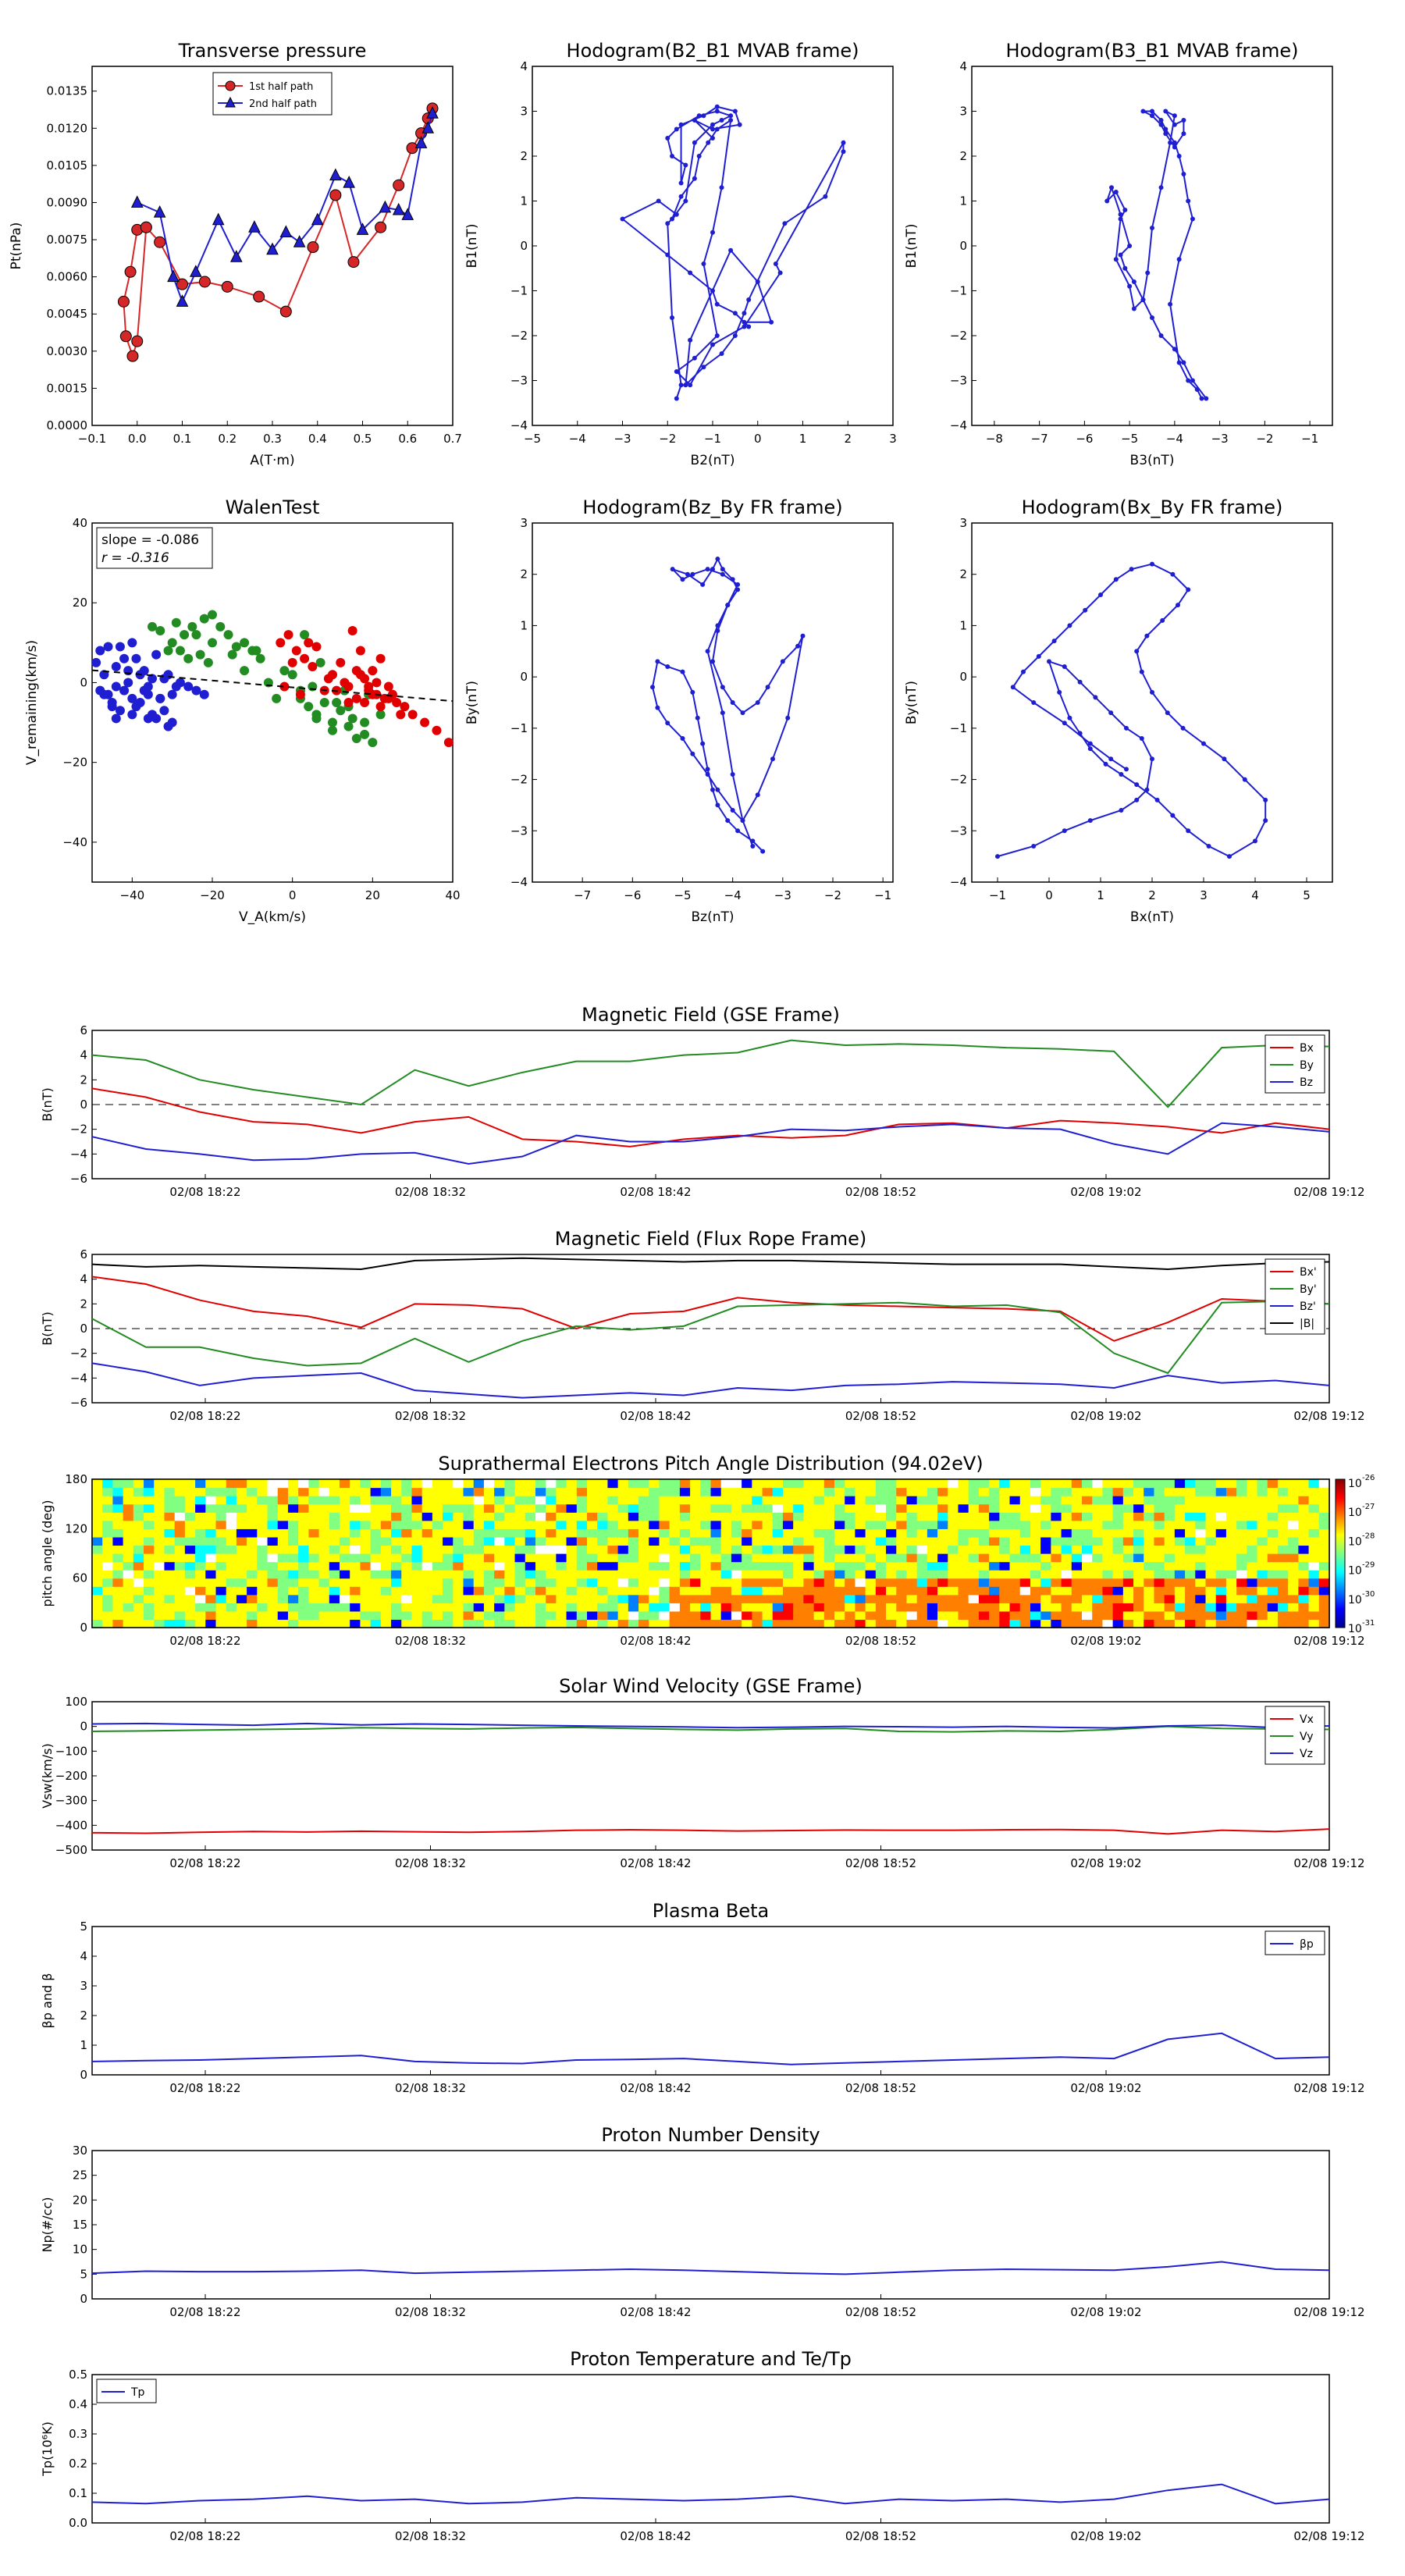 This screenshot has width=1405, height=2576. What do you see at coordinates (1130, 439) in the screenshot?
I see `h2-xtick-label: −5` at bounding box center [1130, 439].